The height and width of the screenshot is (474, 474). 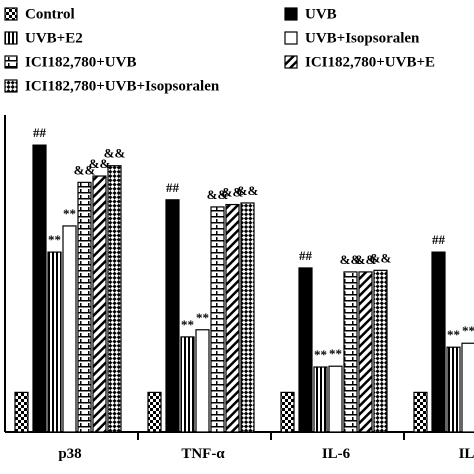 What do you see at coordinates (362, 38) in the screenshot?
I see `legend-label: UVB+Isopsoralen` at bounding box center [362, 38].